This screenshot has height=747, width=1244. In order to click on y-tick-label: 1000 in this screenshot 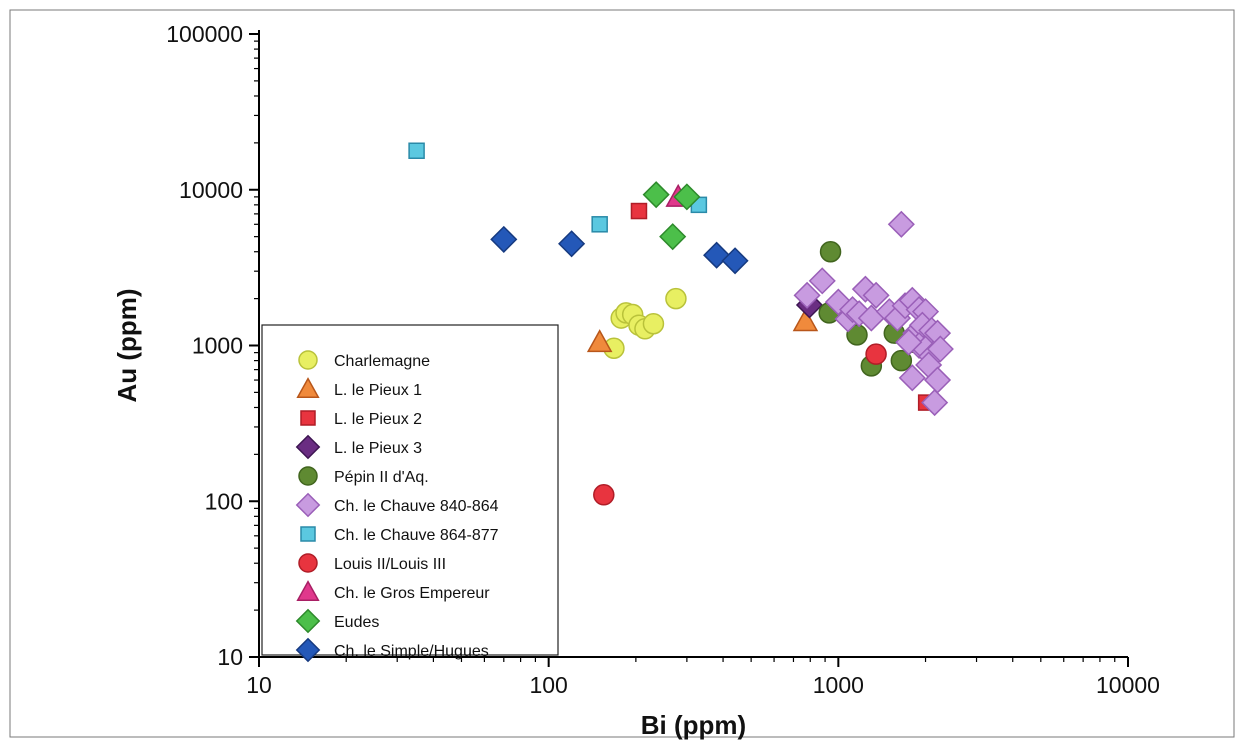, I will do `click(217, 346)`.